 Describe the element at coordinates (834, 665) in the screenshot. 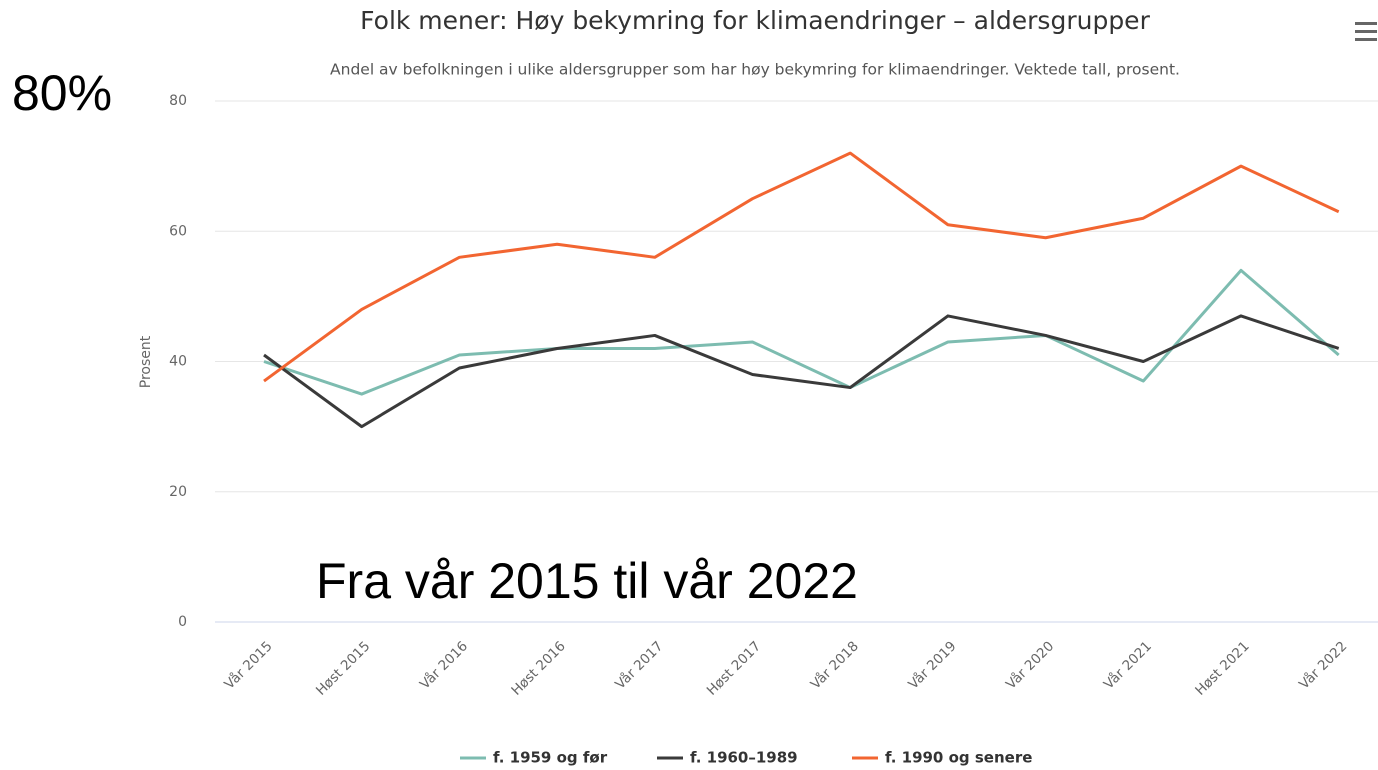

I see `x-tick-label: Vår 2018` at that location.